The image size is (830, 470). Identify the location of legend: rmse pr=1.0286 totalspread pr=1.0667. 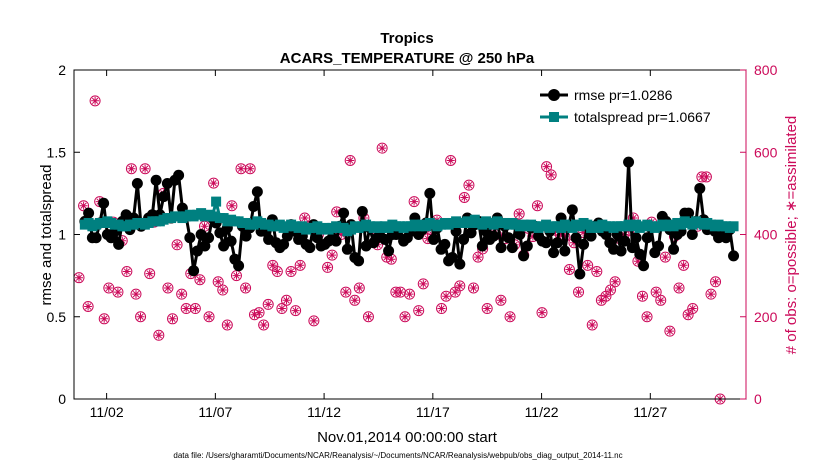
(639, 109).